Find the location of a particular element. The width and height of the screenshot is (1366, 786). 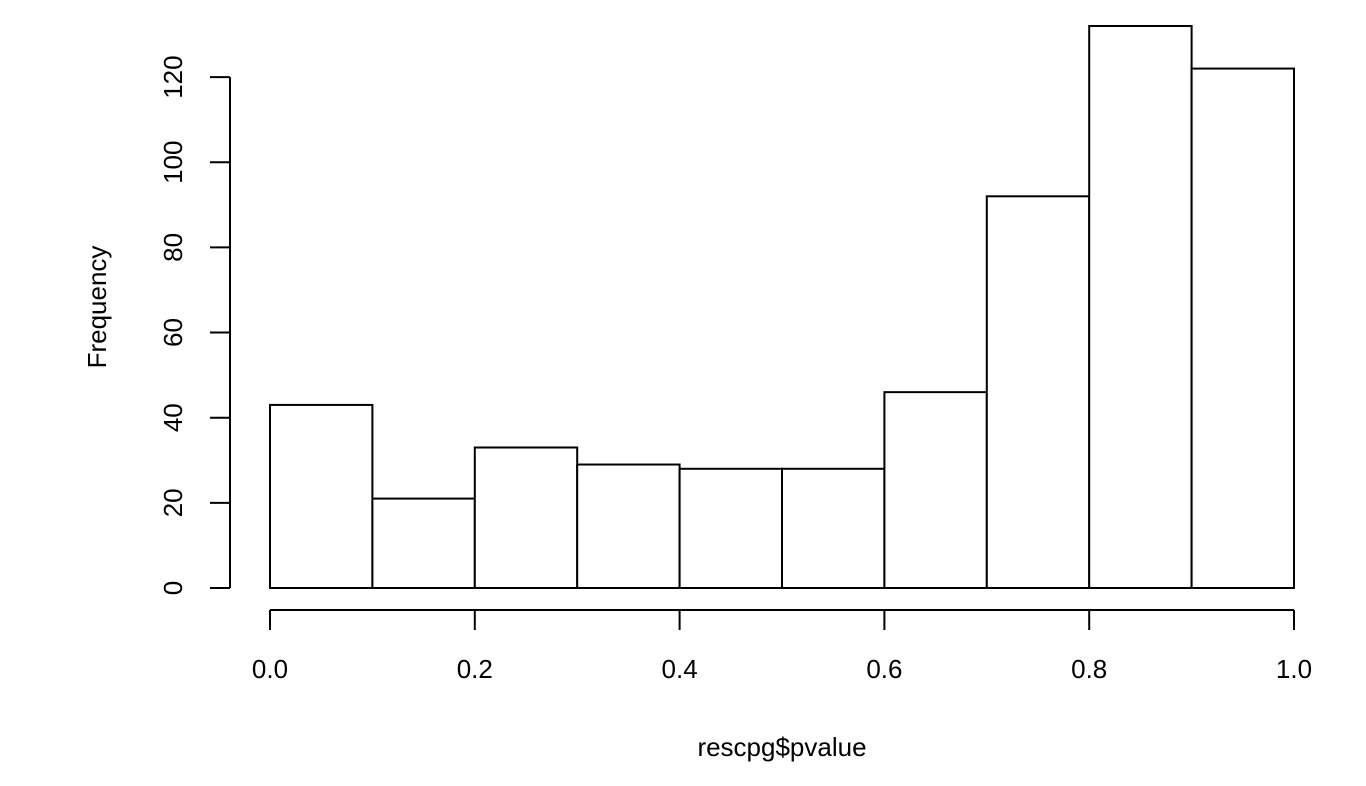

y-tick-label: 40 is located at coordinates (173, 417).